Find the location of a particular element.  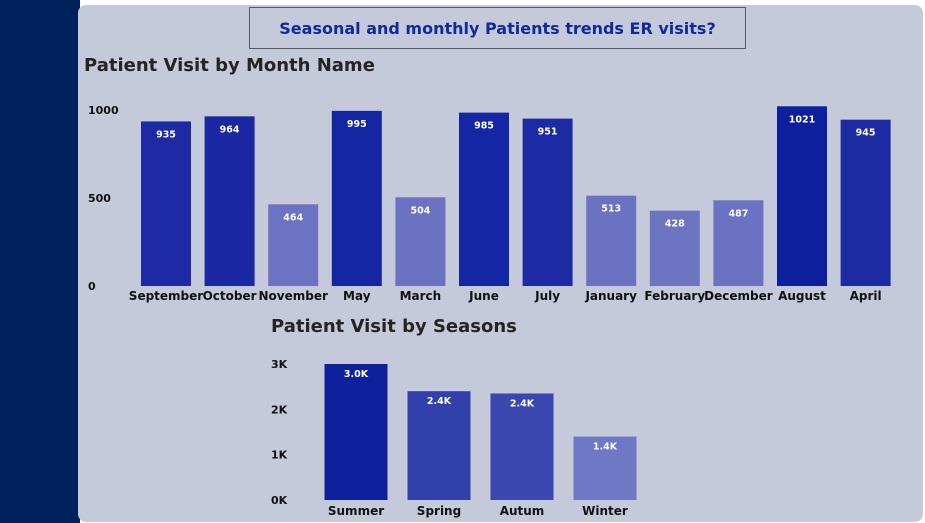

data-label: 513 is located at coordinates (611, 209).